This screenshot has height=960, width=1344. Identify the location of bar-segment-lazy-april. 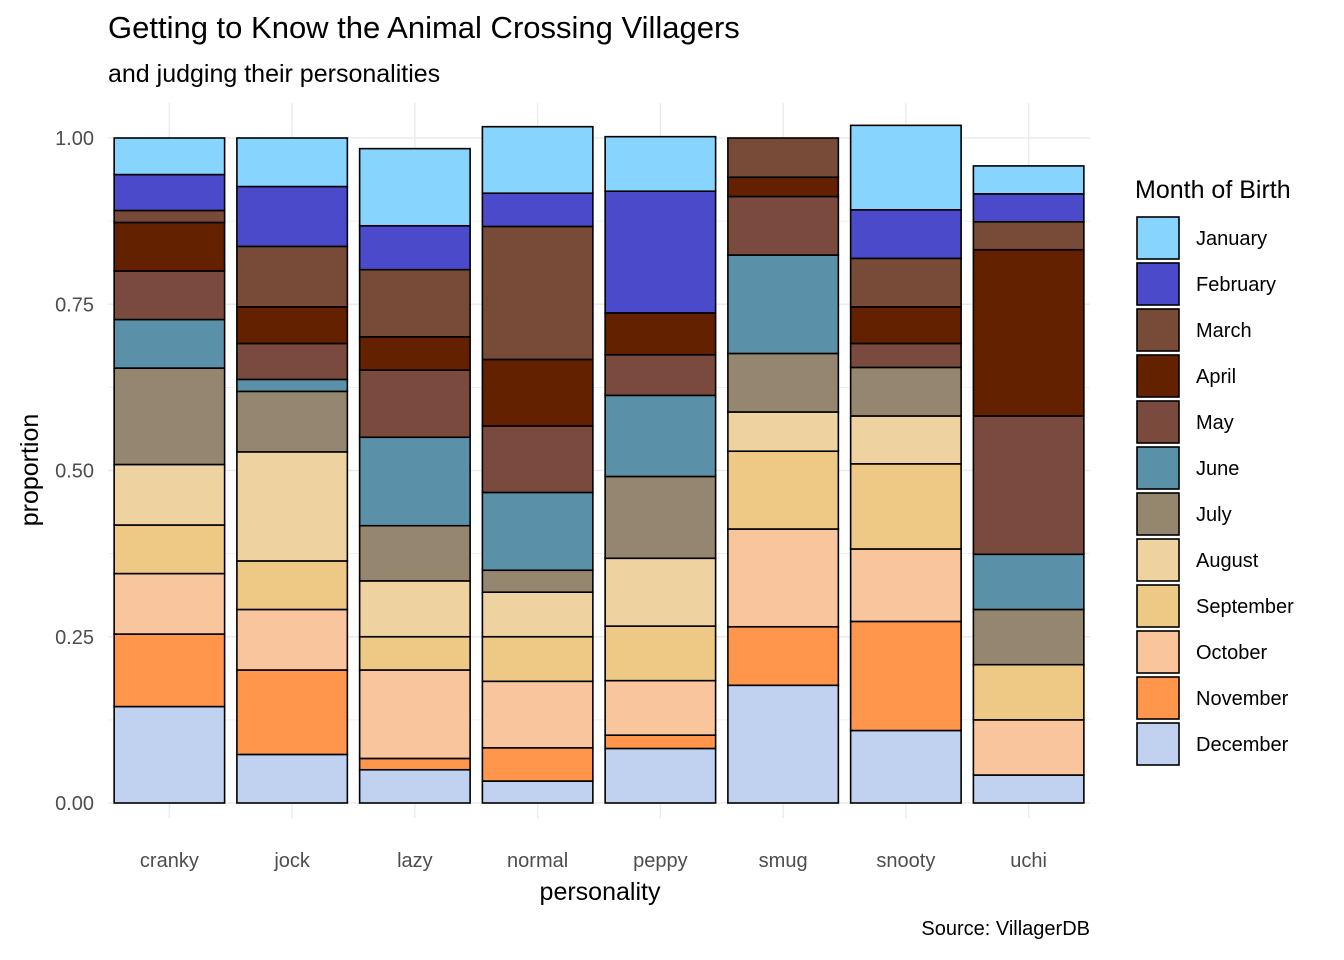
(414, 353).